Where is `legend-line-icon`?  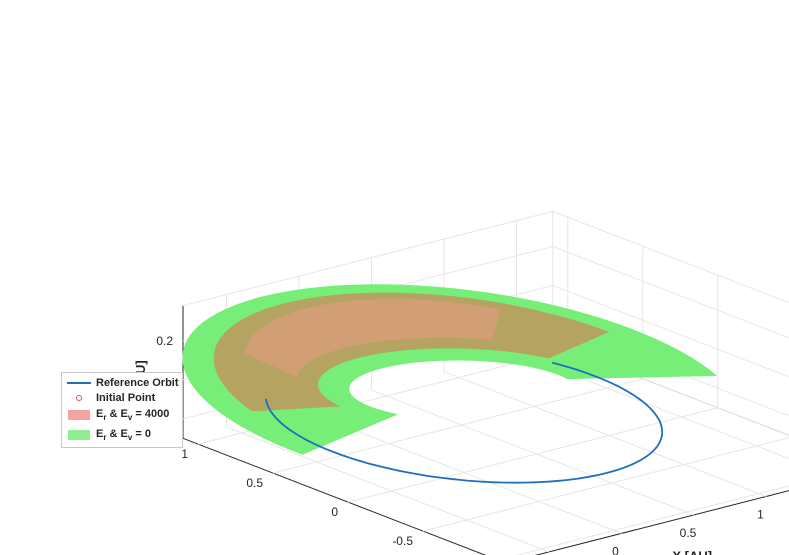
legend-line-icon is located at coordinates (79, 383).